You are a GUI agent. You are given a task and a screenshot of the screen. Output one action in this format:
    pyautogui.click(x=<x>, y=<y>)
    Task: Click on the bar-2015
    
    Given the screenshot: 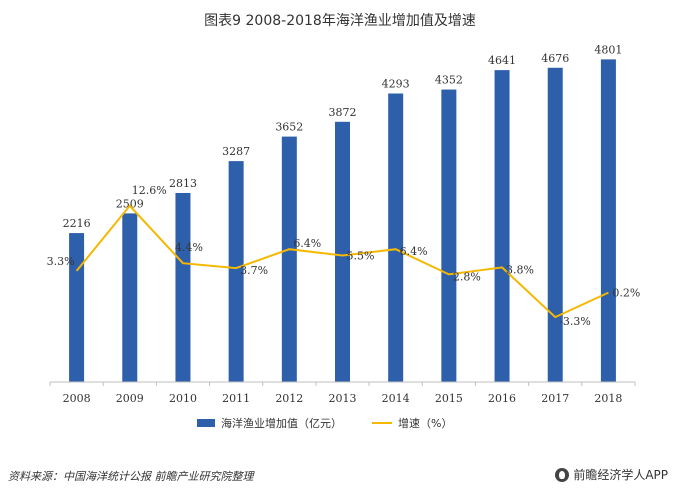 What is the action you would take?
    pyautogui.click(x=449, y=236)
    